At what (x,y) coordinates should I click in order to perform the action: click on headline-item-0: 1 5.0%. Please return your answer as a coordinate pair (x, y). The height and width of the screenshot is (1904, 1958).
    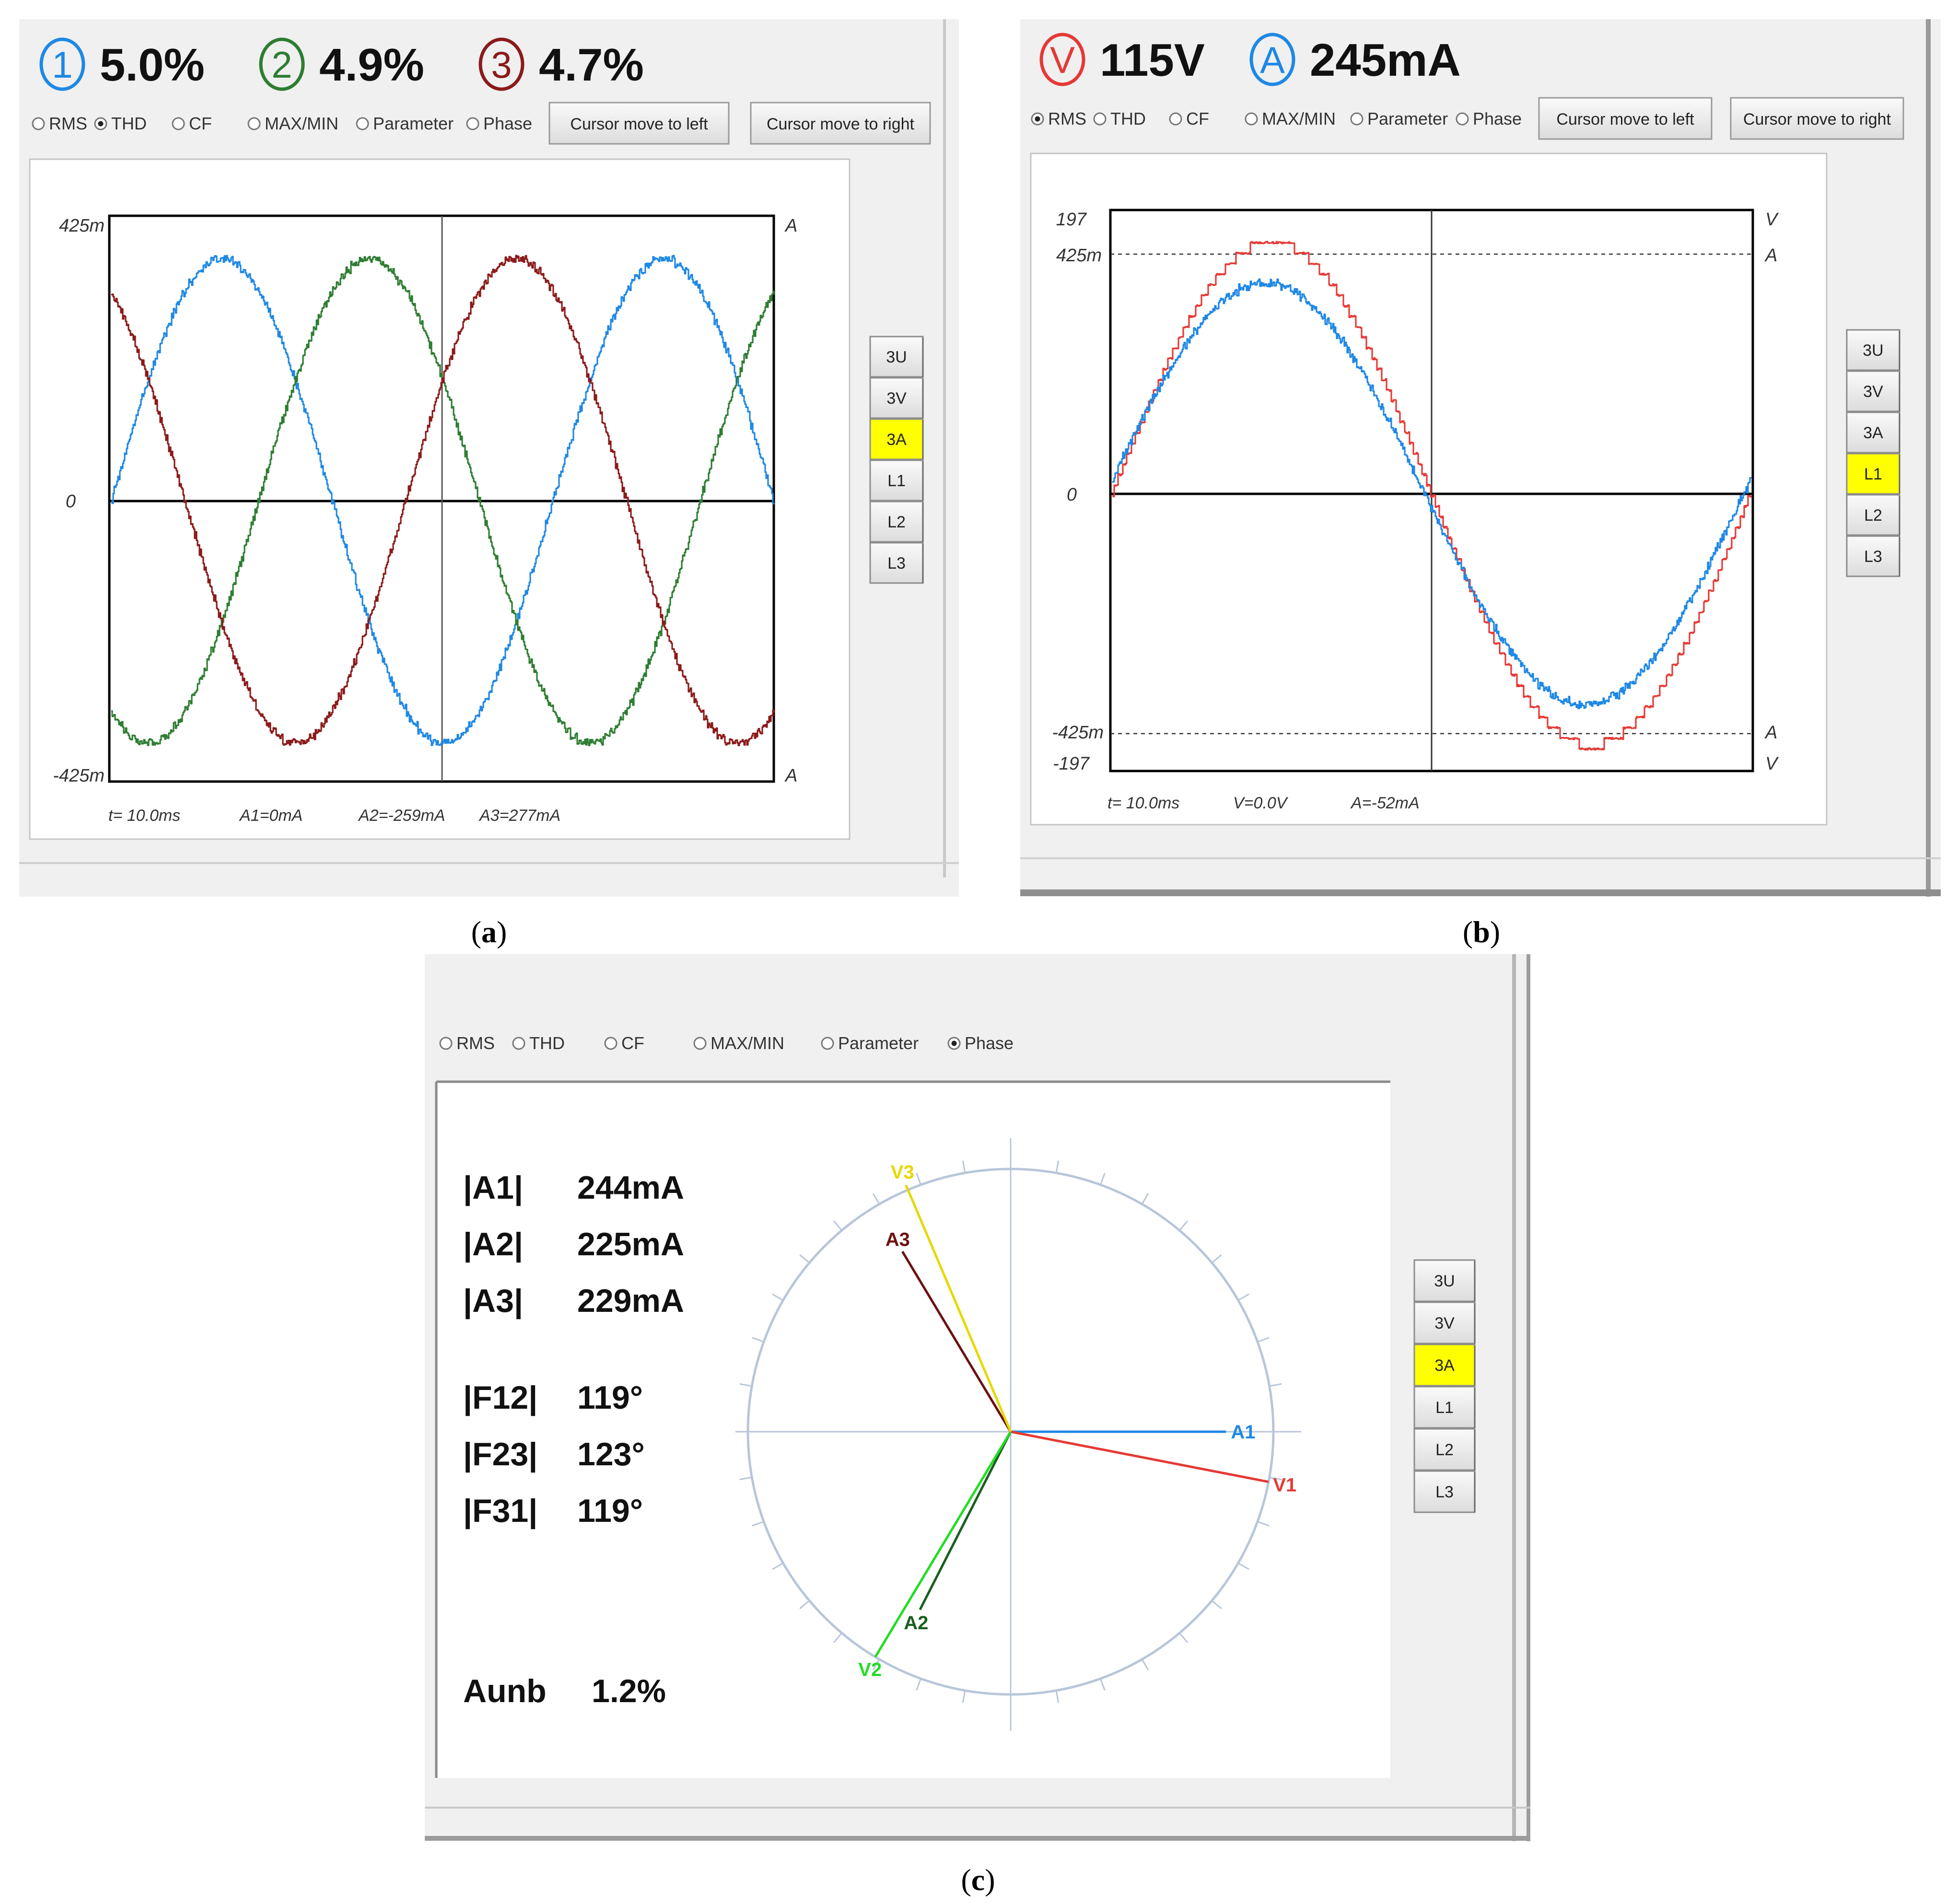
    Looking at the image, I should click on (122, 64).